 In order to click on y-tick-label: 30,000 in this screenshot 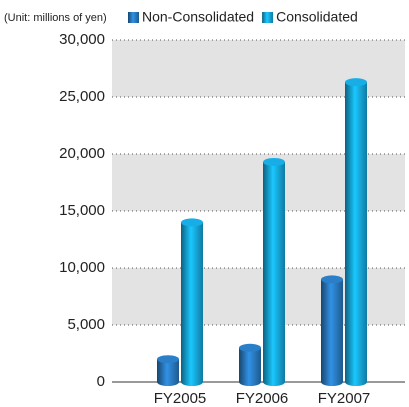, I will do `click(82, 39)`.